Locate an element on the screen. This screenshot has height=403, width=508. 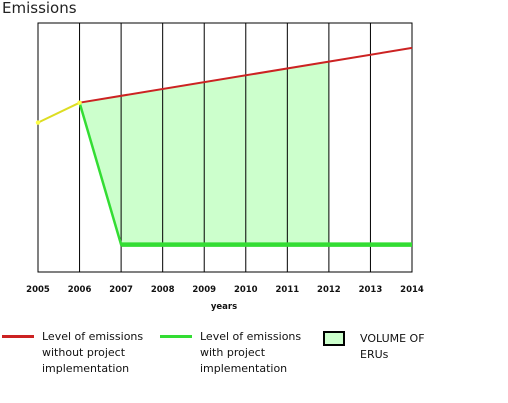
x-tick-label-2007: 2007 is located at coordinates (121, 290).